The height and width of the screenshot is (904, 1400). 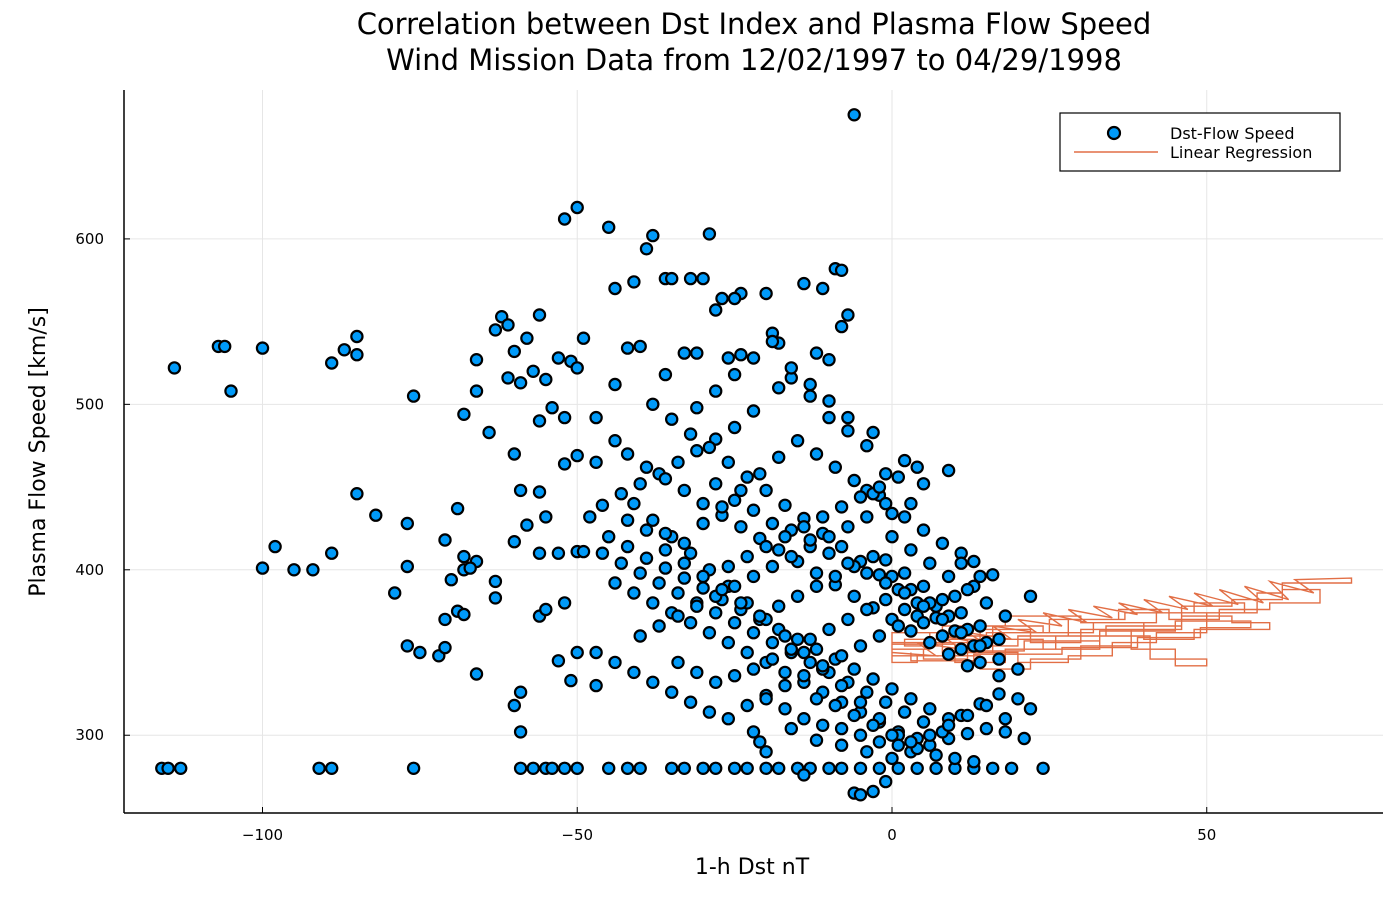 What do you see at coordinates (1206, 835) in the screenshot?
I see `x-tick-label: 50` at bounding box center [1206, 835].